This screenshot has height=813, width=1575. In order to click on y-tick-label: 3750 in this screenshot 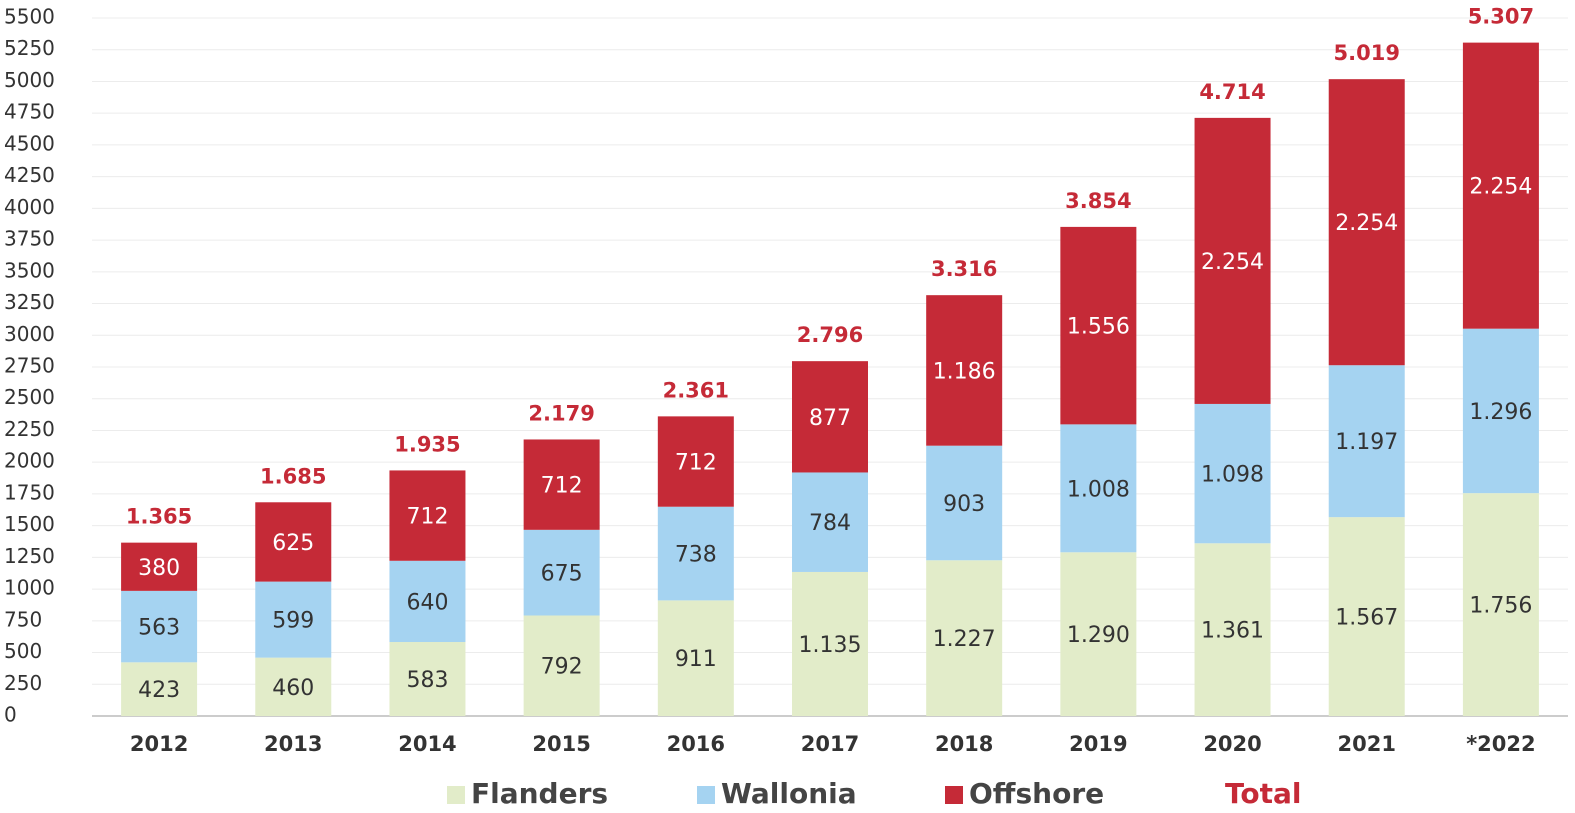, I will do `click(29, 239)`.